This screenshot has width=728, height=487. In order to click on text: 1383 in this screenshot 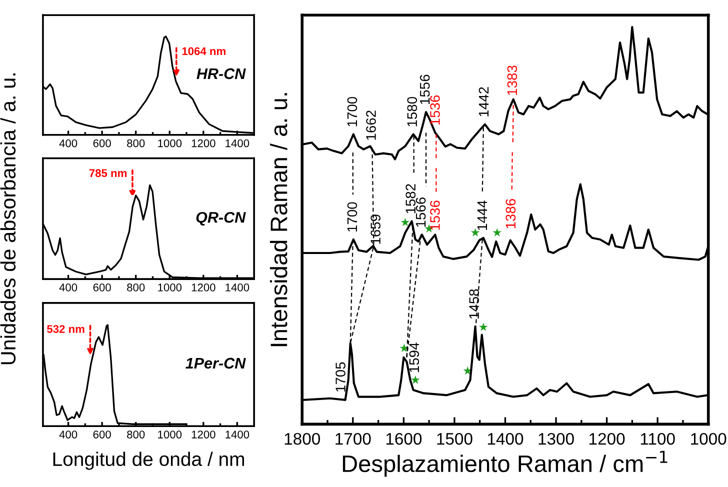, I will do `click(512, 80)`.